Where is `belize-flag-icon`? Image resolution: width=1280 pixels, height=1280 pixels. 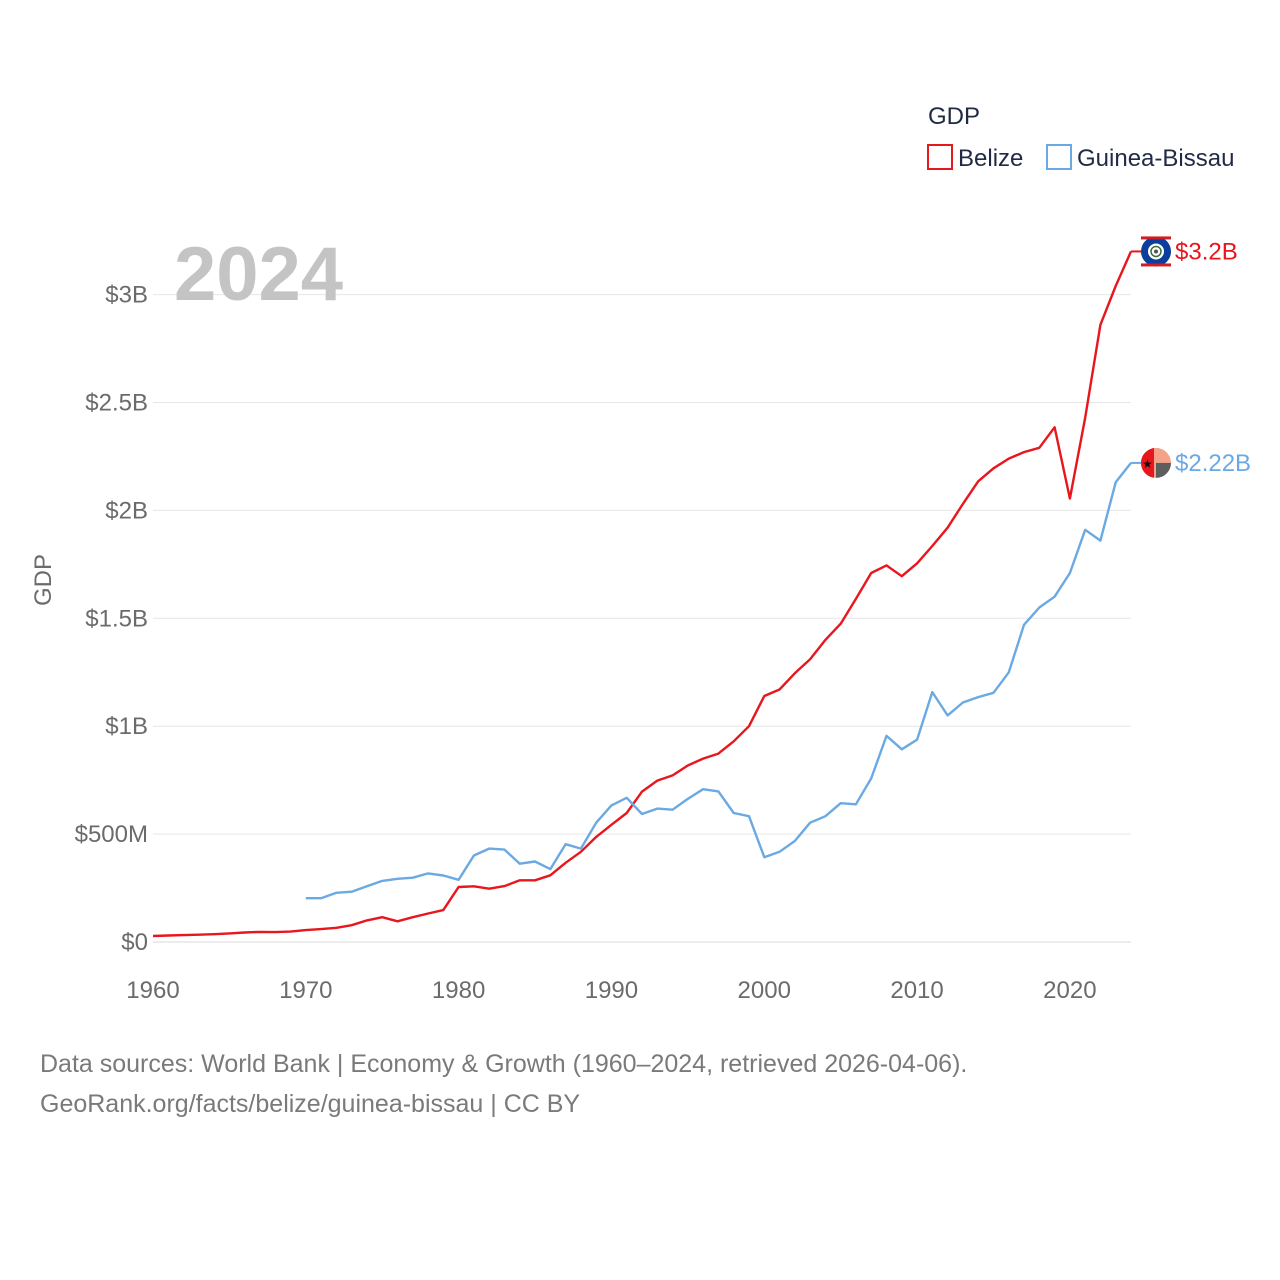 belize-flag-icon is located at coordinates (1156, 251).